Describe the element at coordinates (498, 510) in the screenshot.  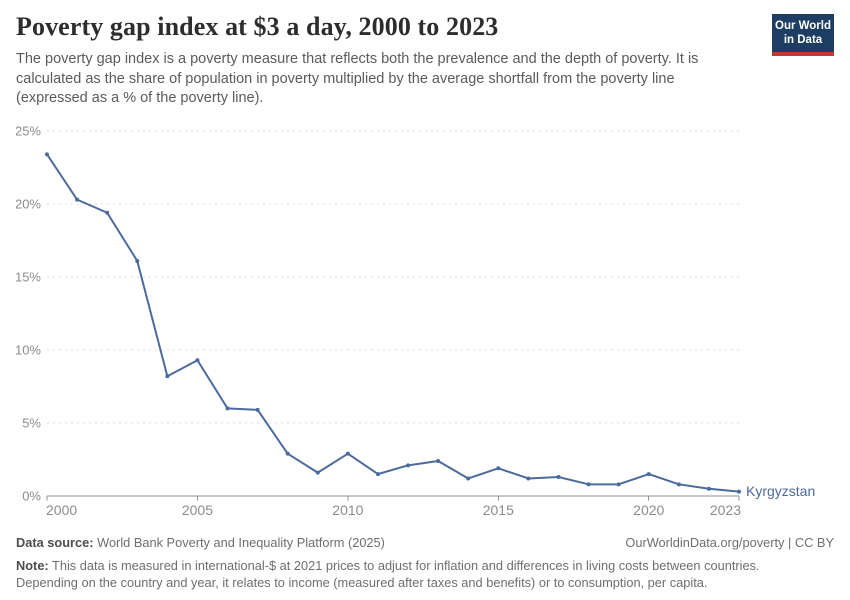
I see `x-tick-label: 2015` at that location.